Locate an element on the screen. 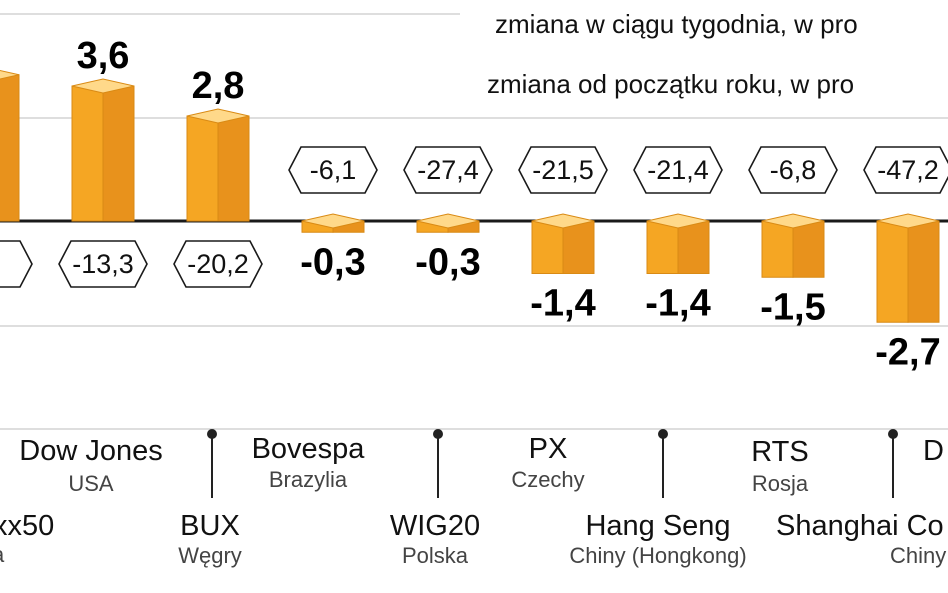 This screenshot has width=948, height=593. ytd-badge: 5 is located at coordinates (16, 264).